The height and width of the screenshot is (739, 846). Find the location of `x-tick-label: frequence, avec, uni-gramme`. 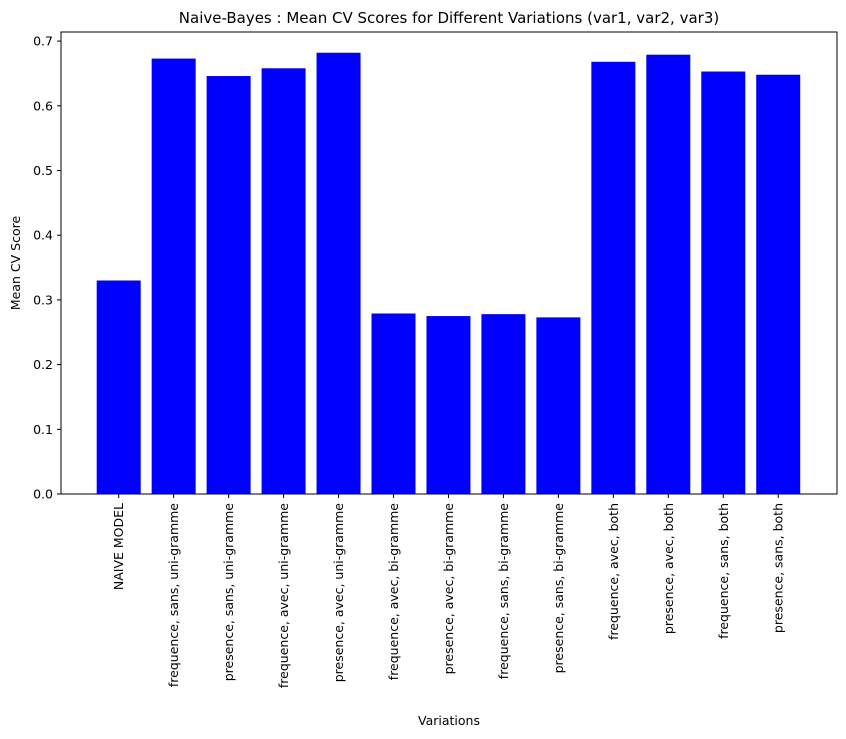

x-tick-label: frequence, avec, uni-gramme is located at coordinates (283, 595).